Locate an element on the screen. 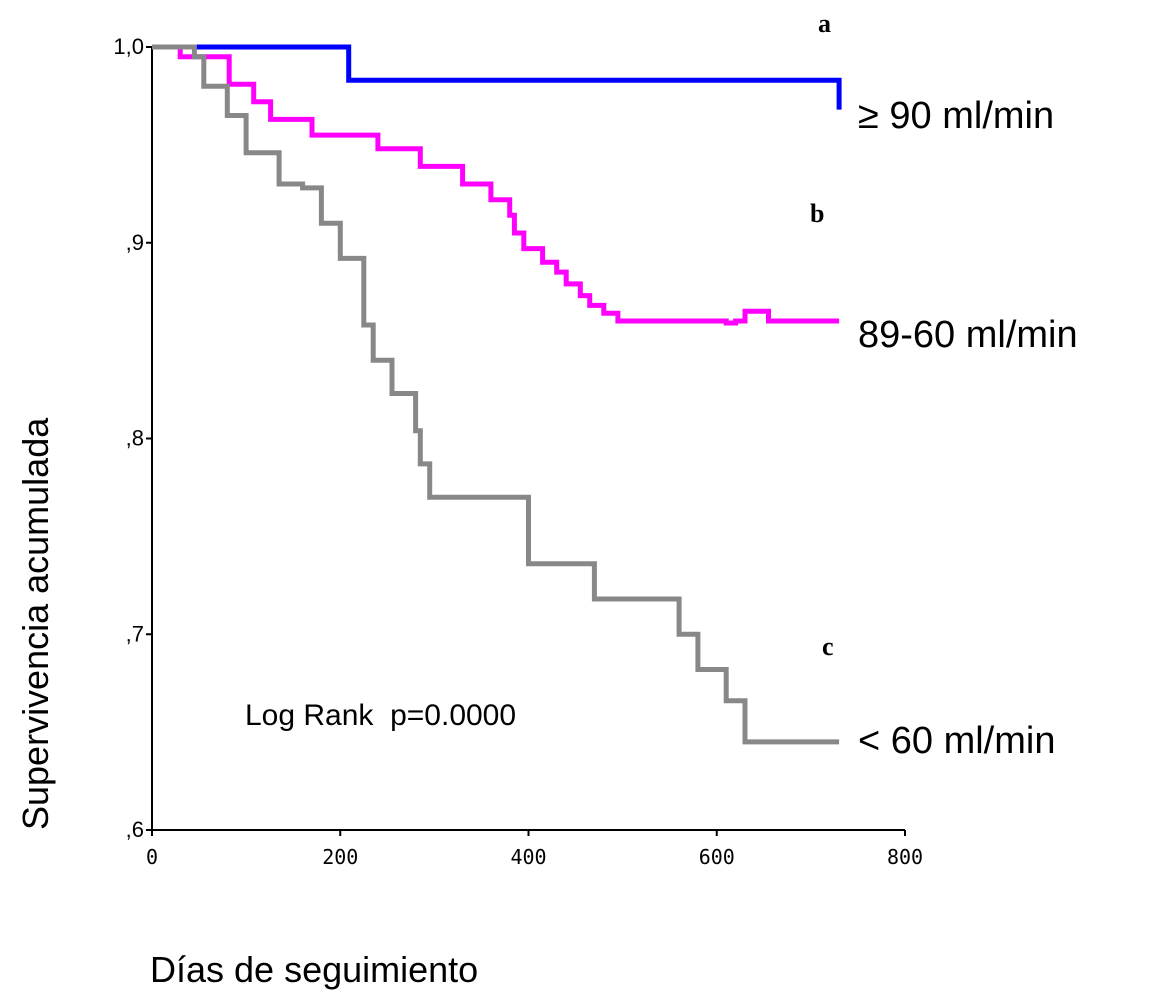  y-tick-label: ,9 is located at coordinates (135, 242).